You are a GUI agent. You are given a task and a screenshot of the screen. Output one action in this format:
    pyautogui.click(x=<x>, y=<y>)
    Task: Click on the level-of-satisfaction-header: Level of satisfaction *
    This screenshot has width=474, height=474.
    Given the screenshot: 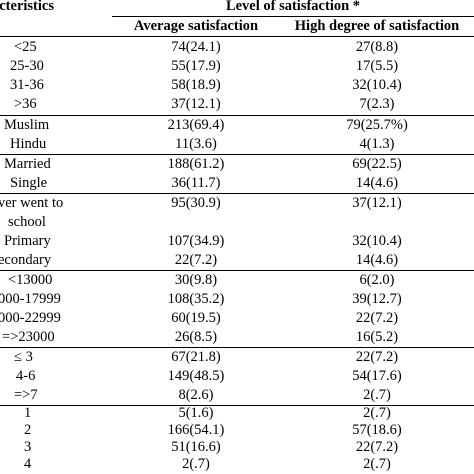 What is the action you would take?
    pyautogui.click(x=293, y=7)
    